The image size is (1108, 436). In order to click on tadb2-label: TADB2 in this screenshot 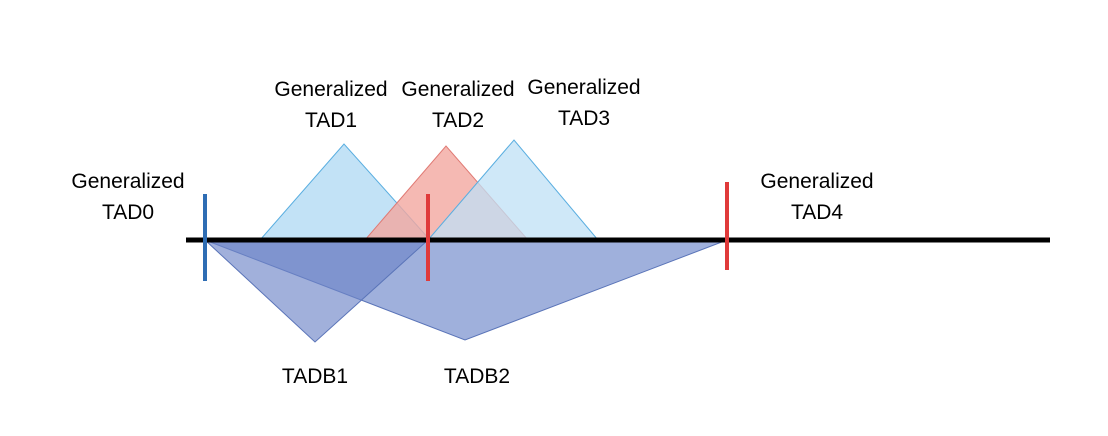, I will do `click(477, 376)`.